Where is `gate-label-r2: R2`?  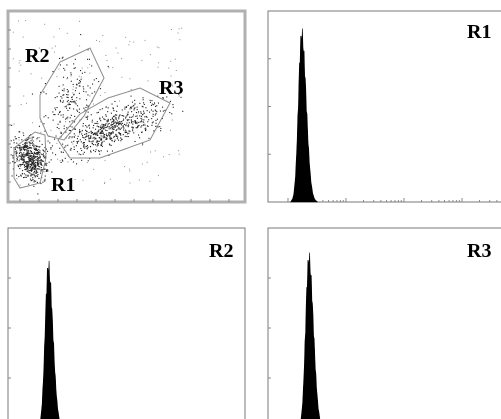 gate-label-r2: R2 is located at coordinates (37, 56).